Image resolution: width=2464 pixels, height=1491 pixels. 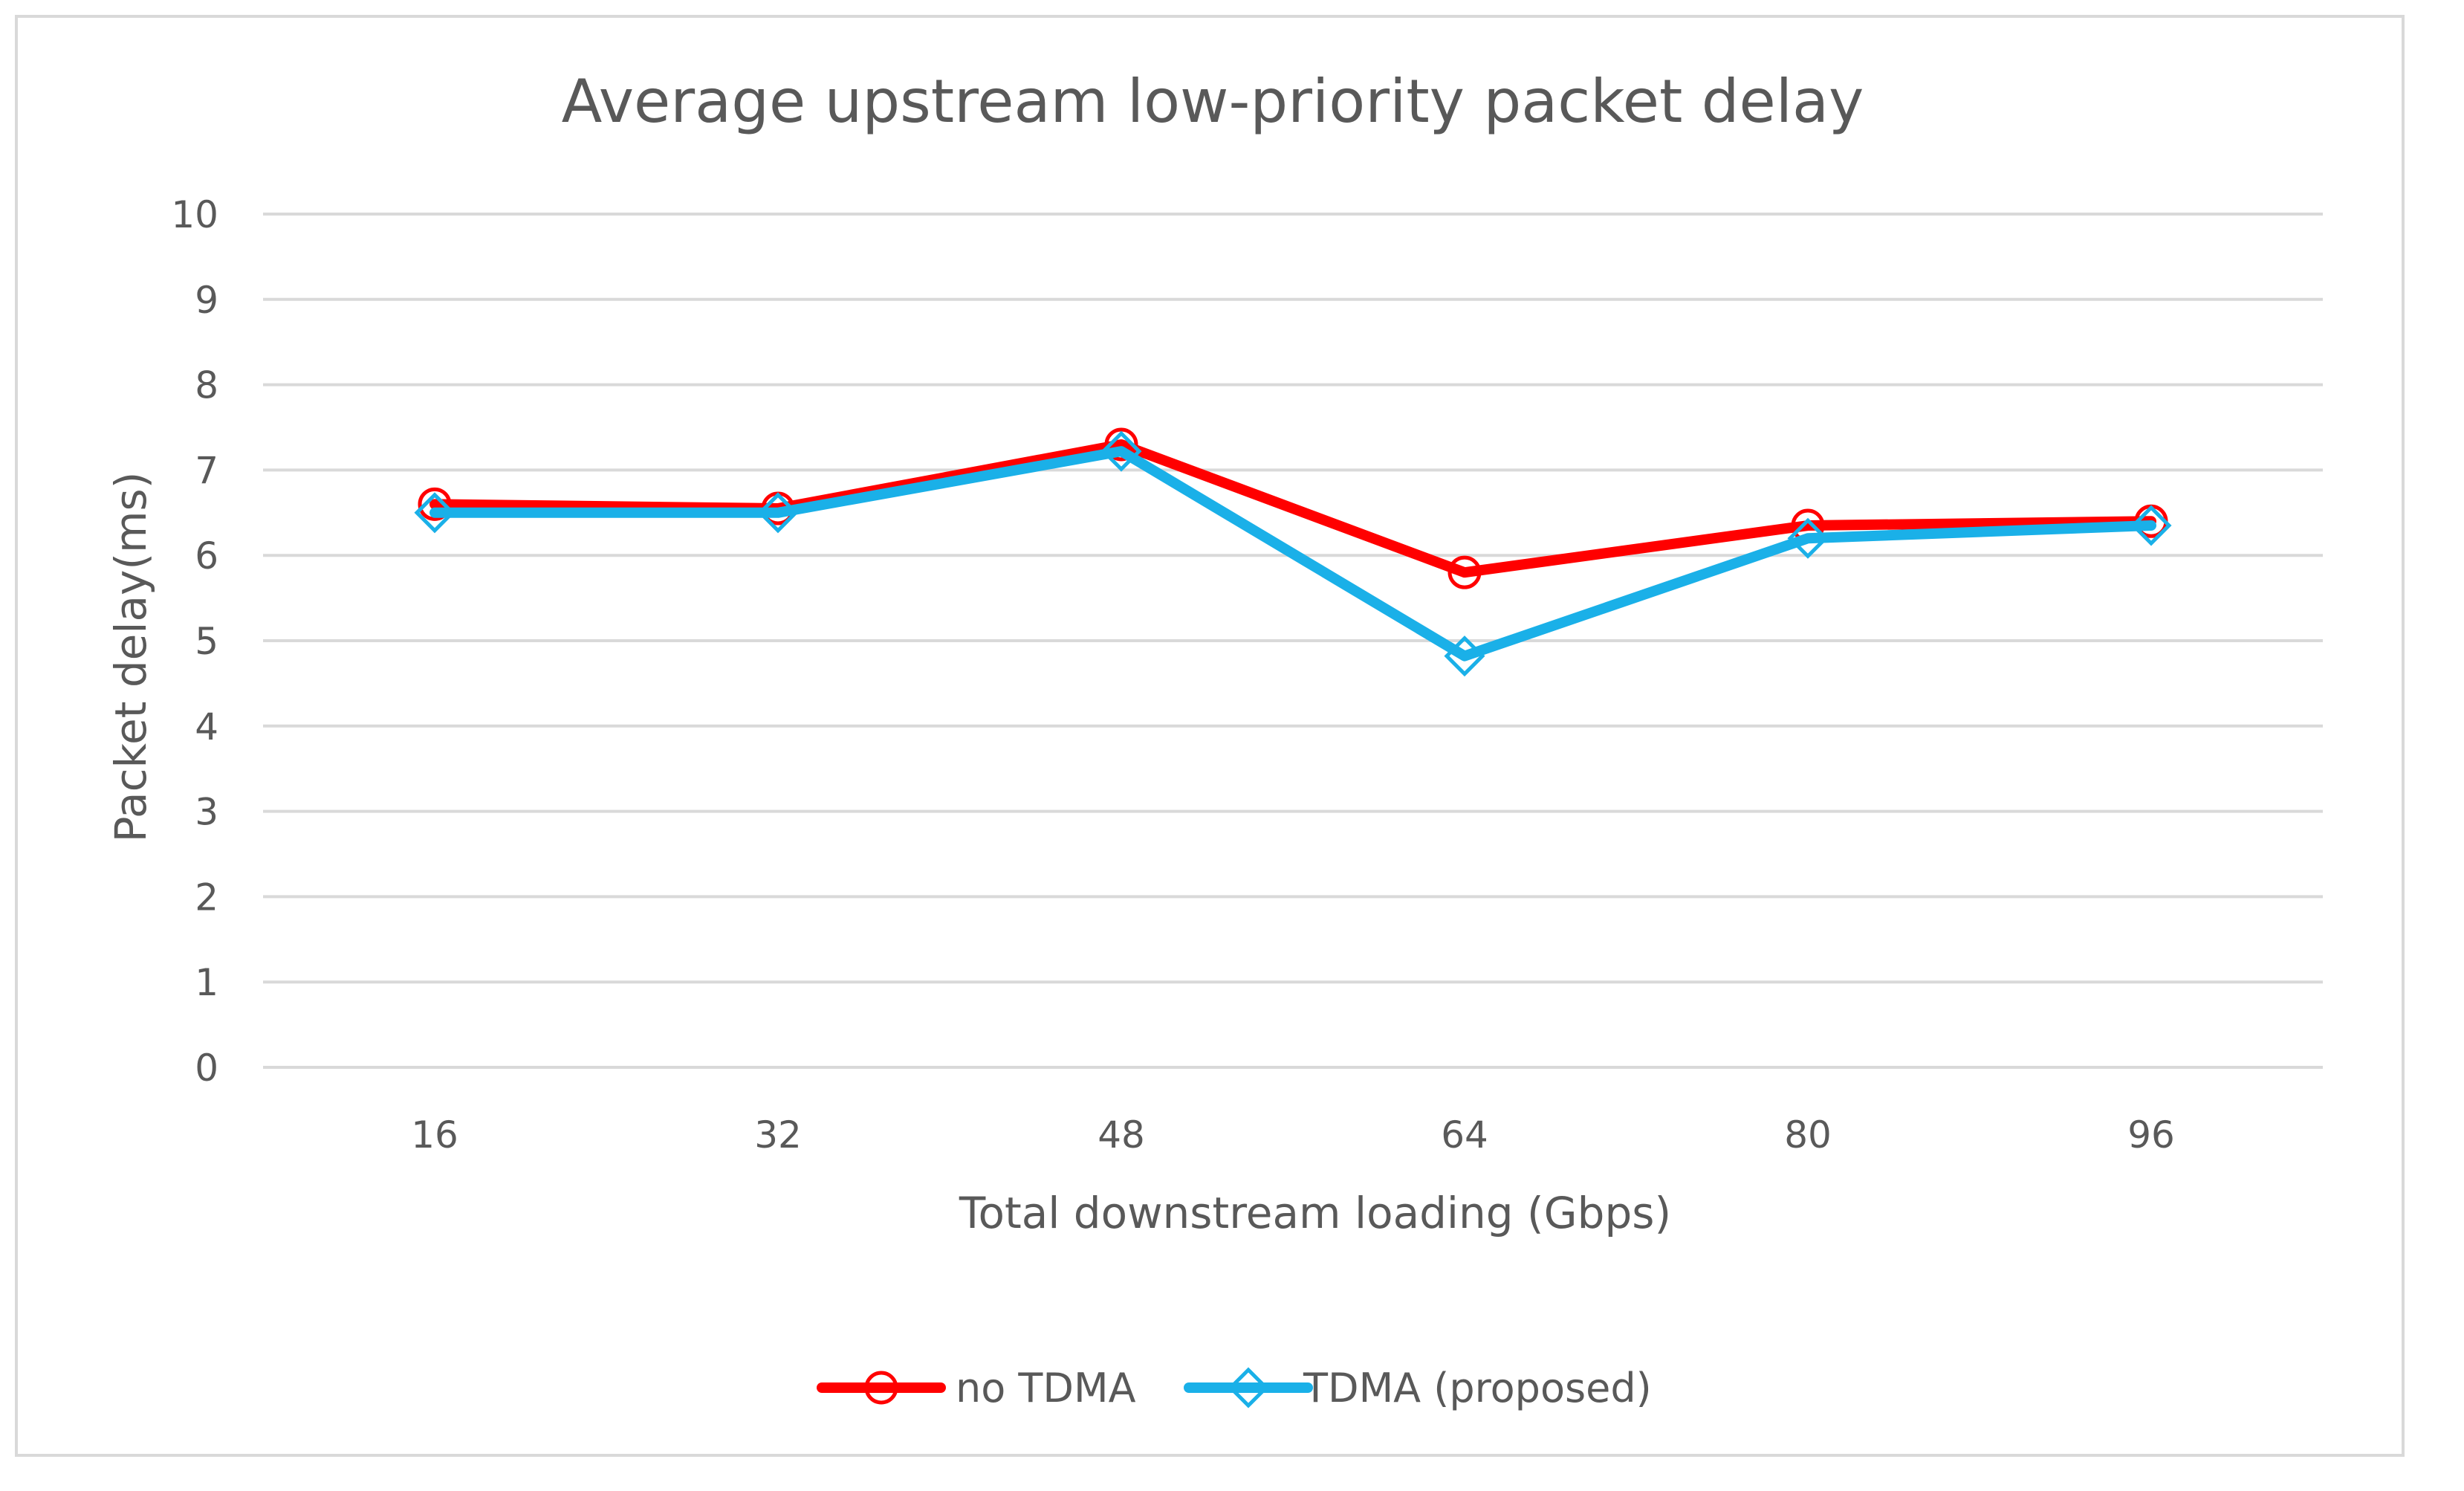 What do you see at coordinates (206, 300) in the screenshot?
I see `y-tick-label: 9` at bounding box center [206, 300].